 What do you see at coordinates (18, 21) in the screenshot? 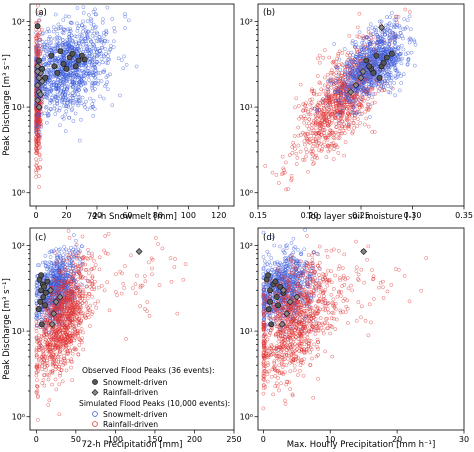
I see `y-tick-label: 10²` at bounding box center [18, 21].